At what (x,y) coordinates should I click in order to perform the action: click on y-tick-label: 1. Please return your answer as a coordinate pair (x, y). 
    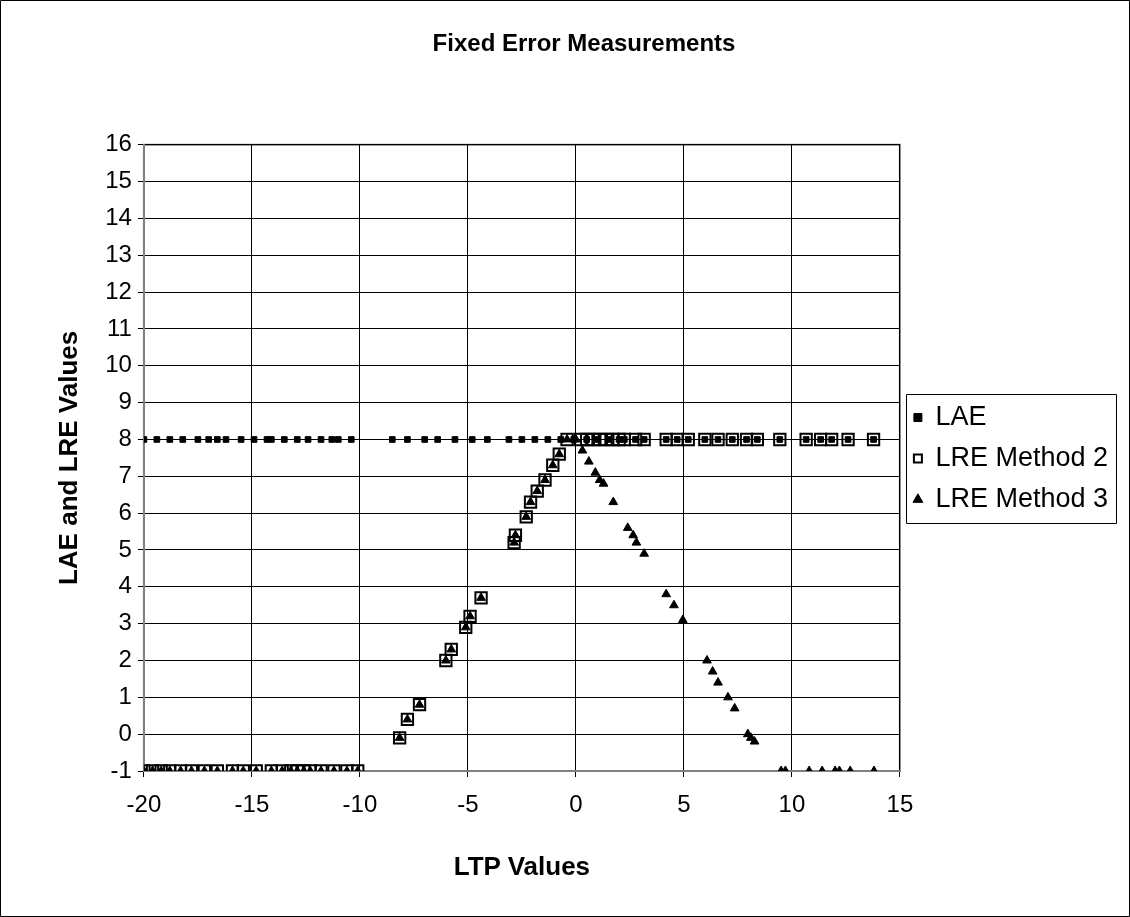
    Looking at the image, I should click on (125, 695).